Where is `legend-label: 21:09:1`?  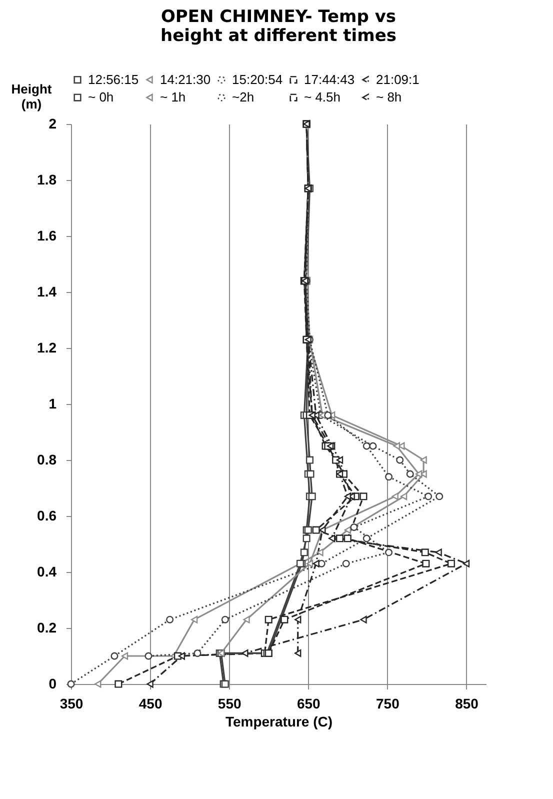 legend-label: 21:09:1 is located at coordinates (398, 79).